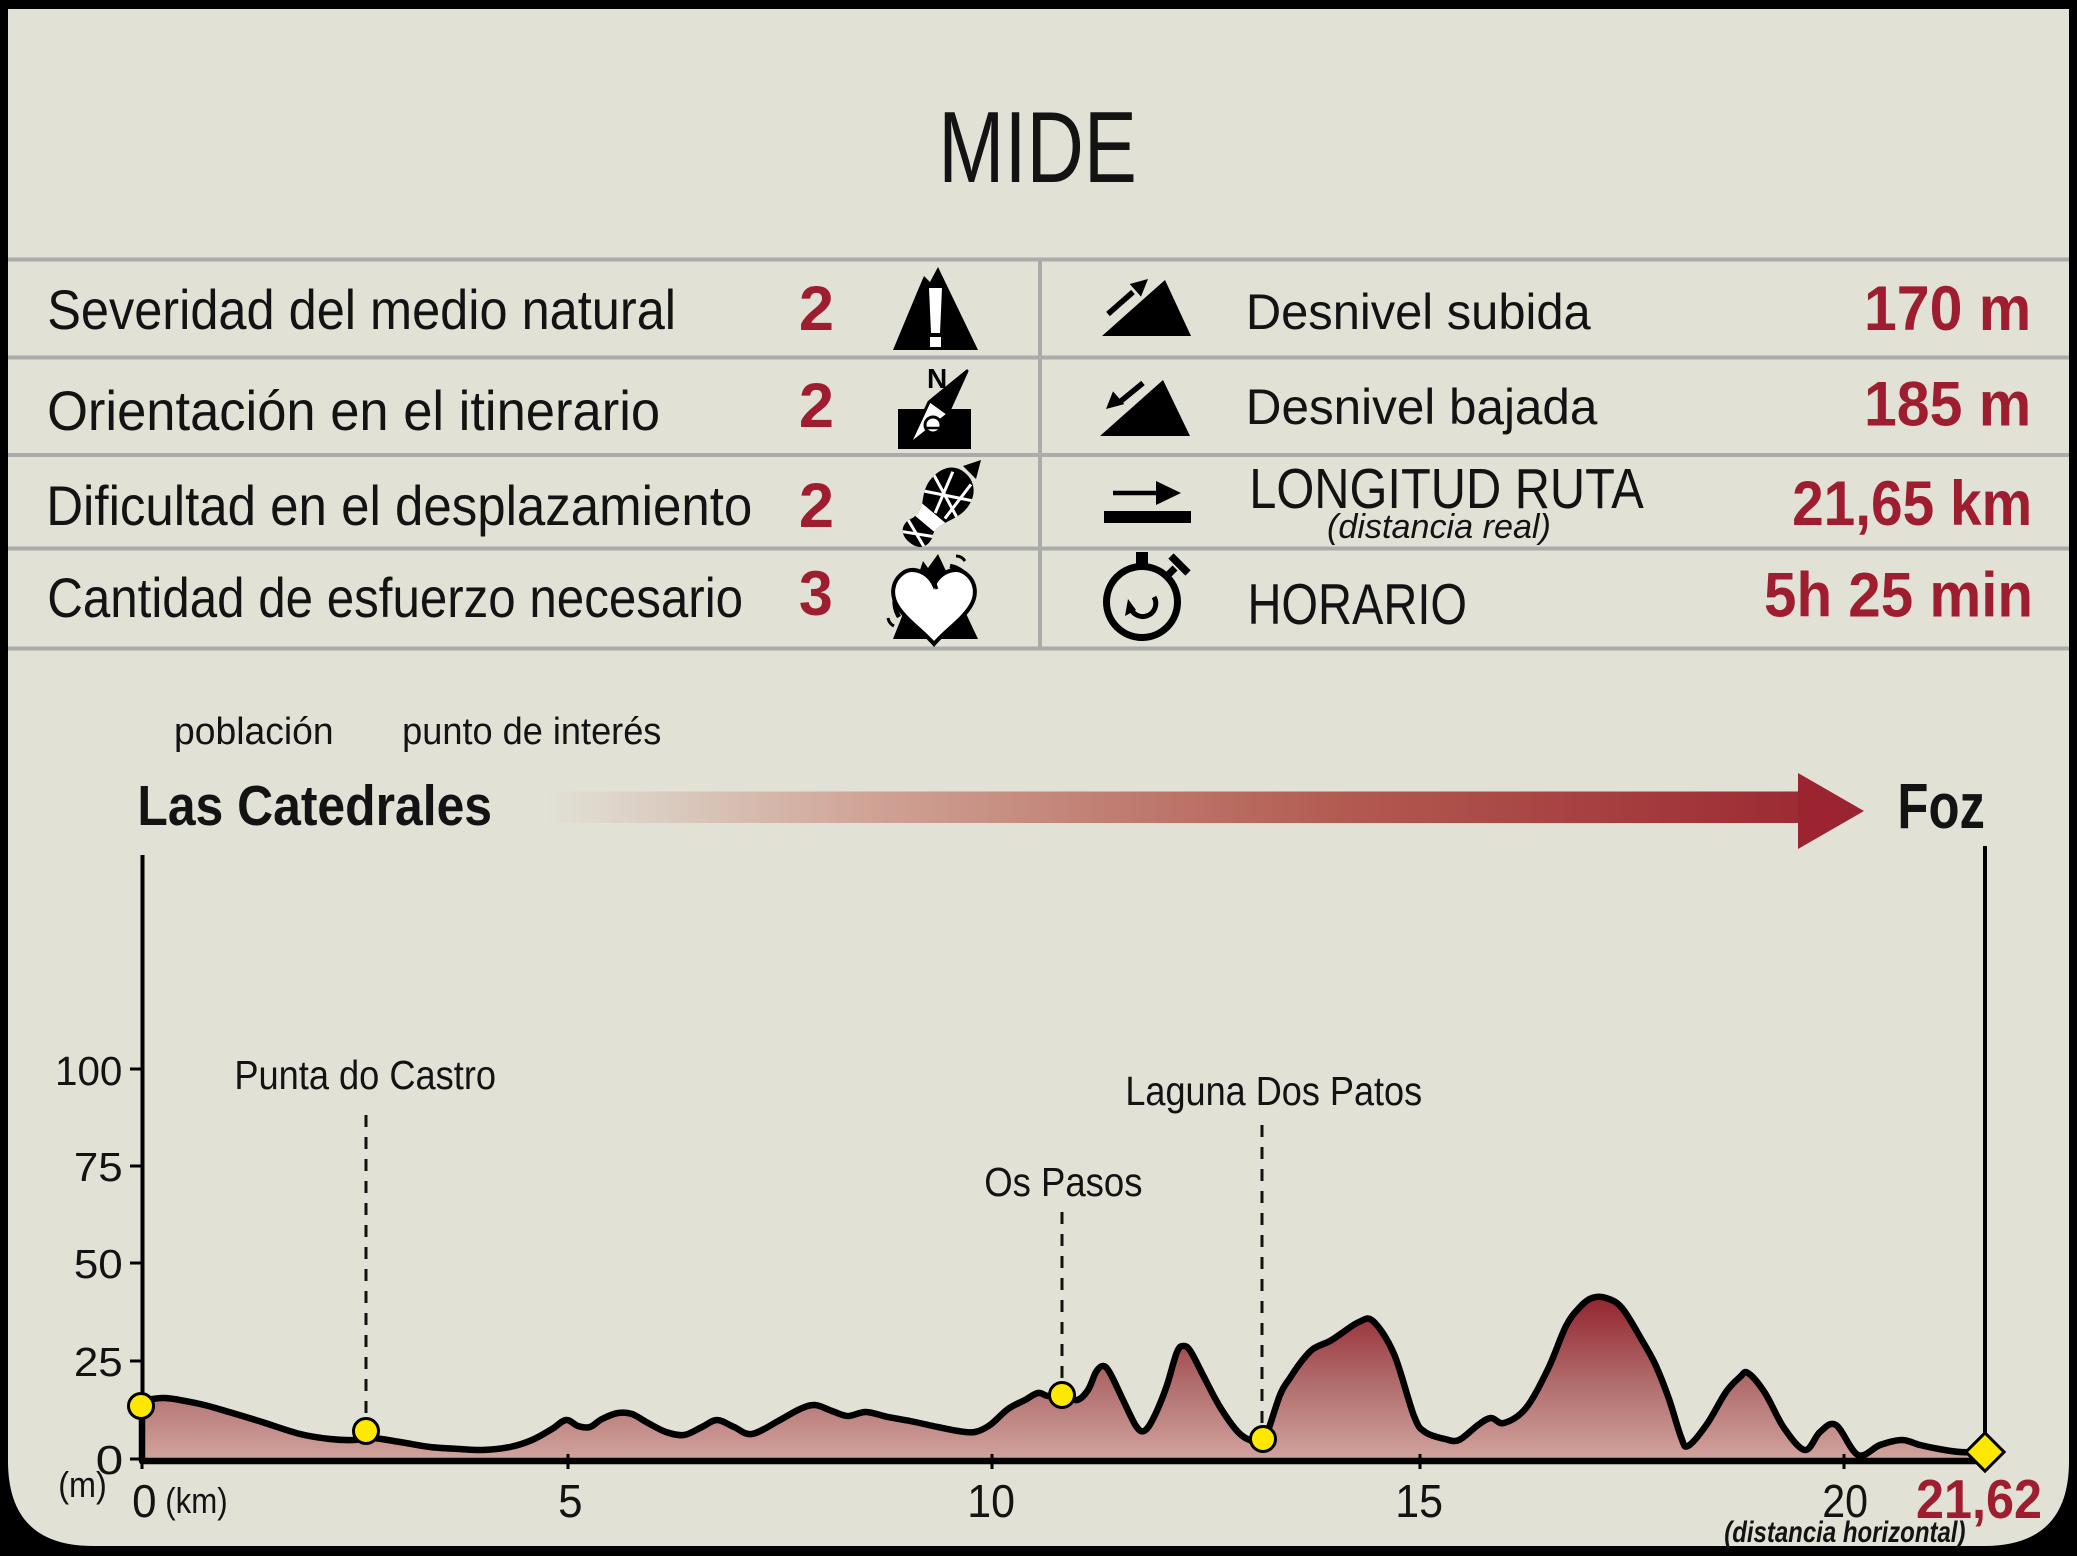 This screenshot has width=2077, height=1556. What do you see at coordinates (816, 594) in the screenshot?
I see `svg-text: 3` at bounding box center [816, 594].